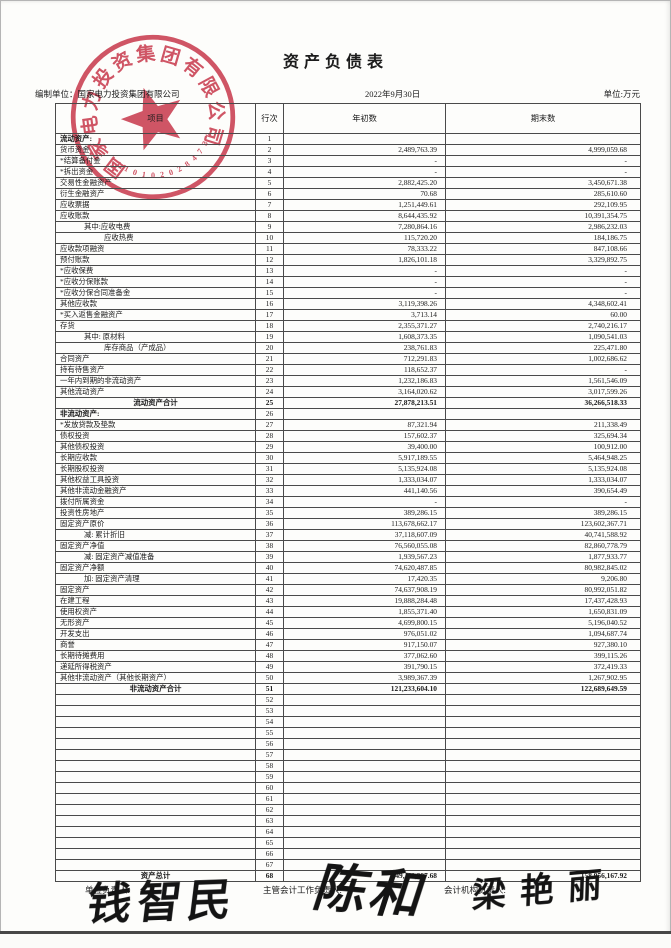  I want to click on end-of-period-value: 122,689,649.59, so click(543, 689).